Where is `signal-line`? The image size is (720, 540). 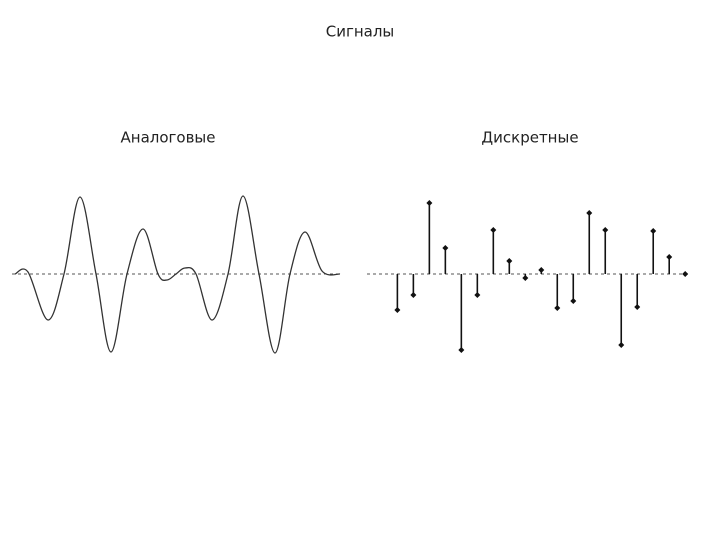
signal-line is located at coordinates (177, 274).